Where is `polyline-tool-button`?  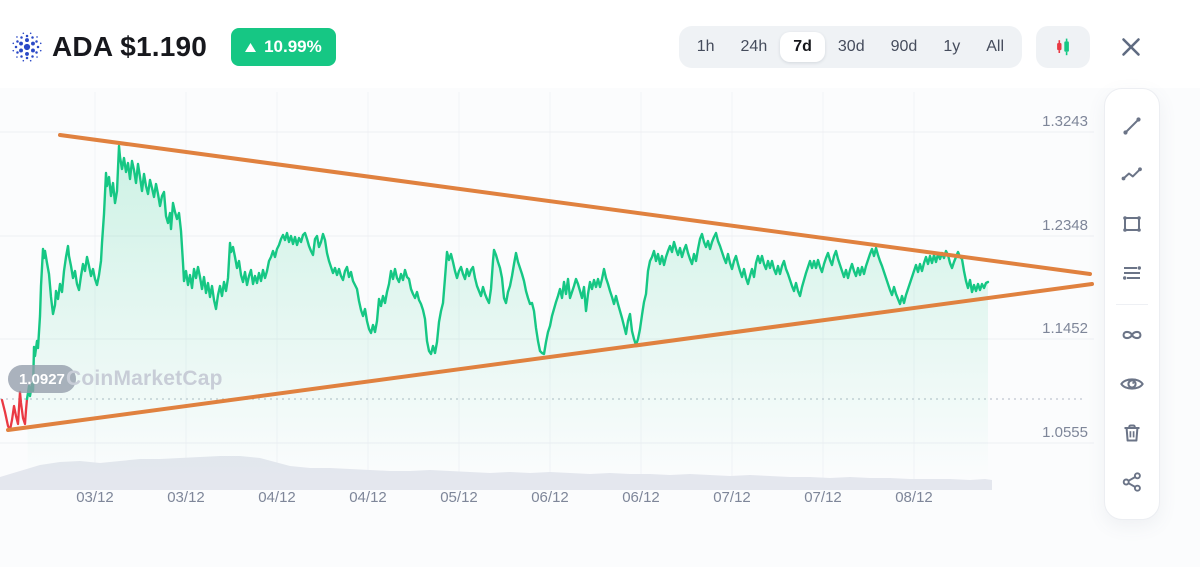
polyline-tool-button is located at coordinates (1132, 174).